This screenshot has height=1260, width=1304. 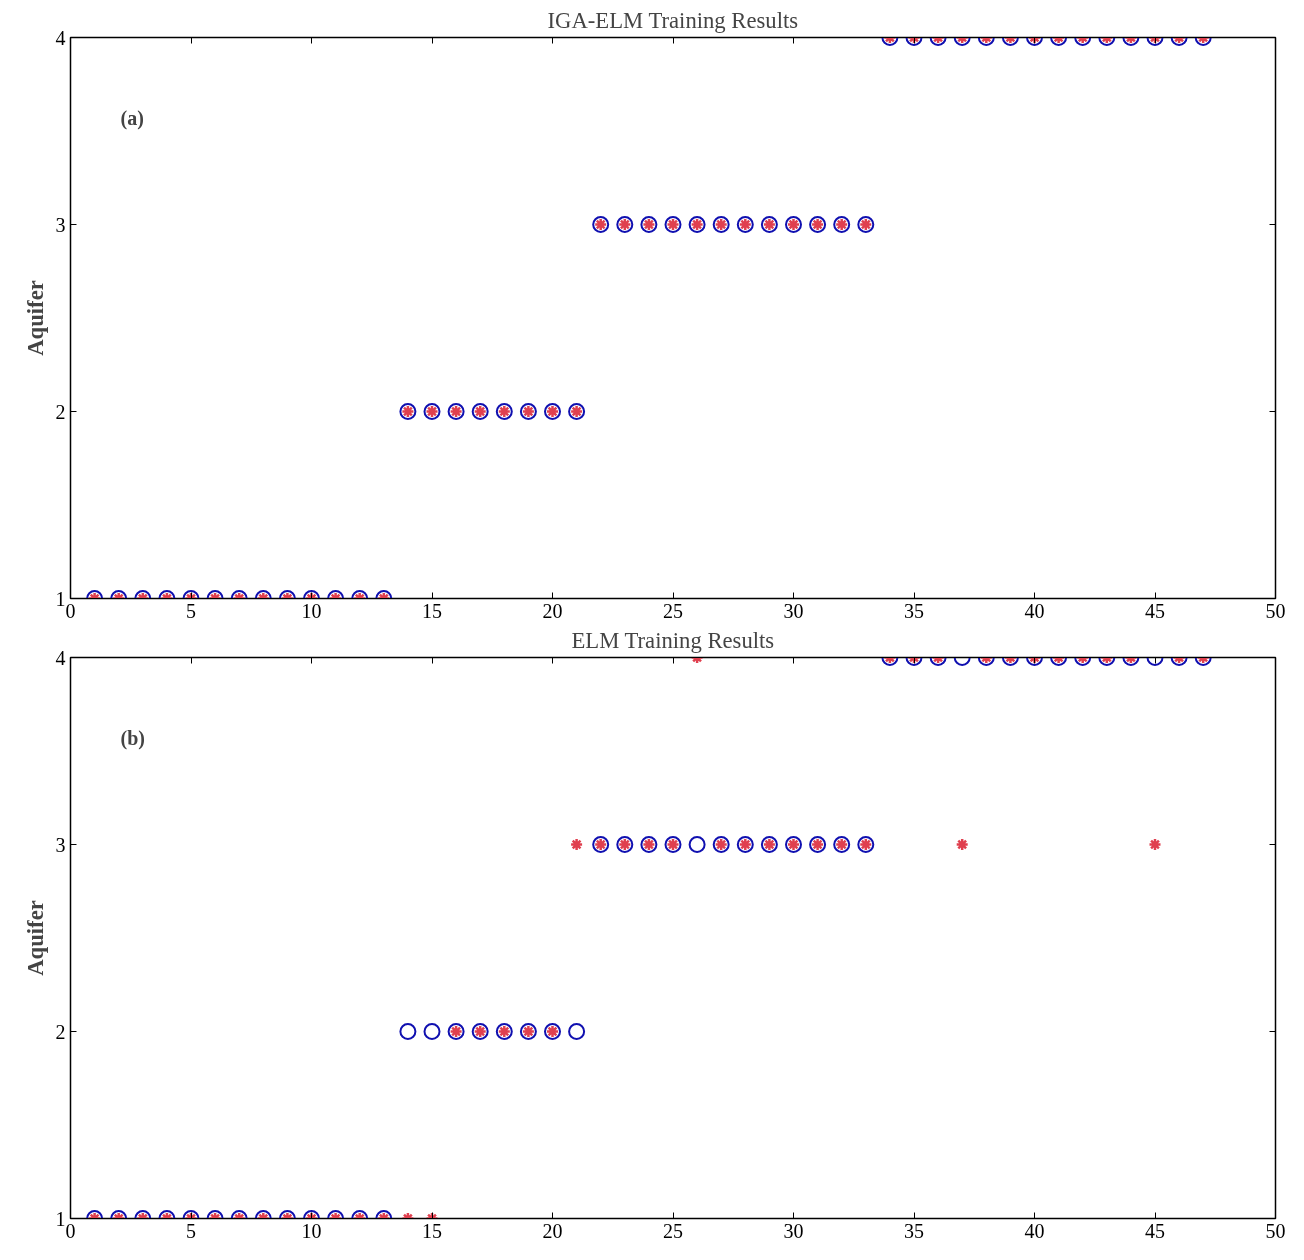 I want to click on chart-title: IGA-ELM Training Results, so click(x=673, y=20).